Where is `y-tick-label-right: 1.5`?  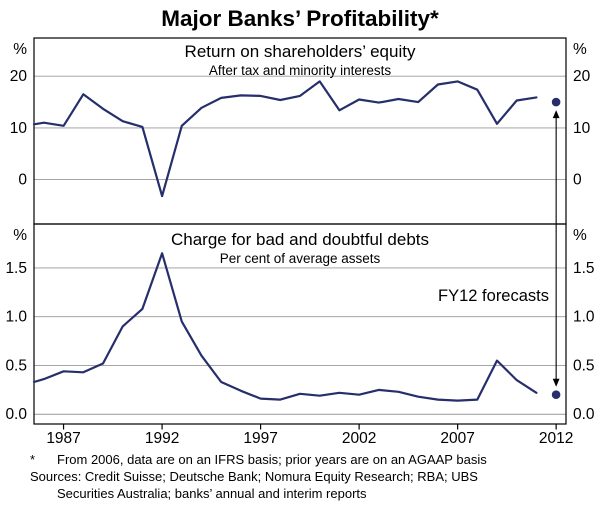 y-tick-label-right: 1.5 is located at coordinates (584, 268).